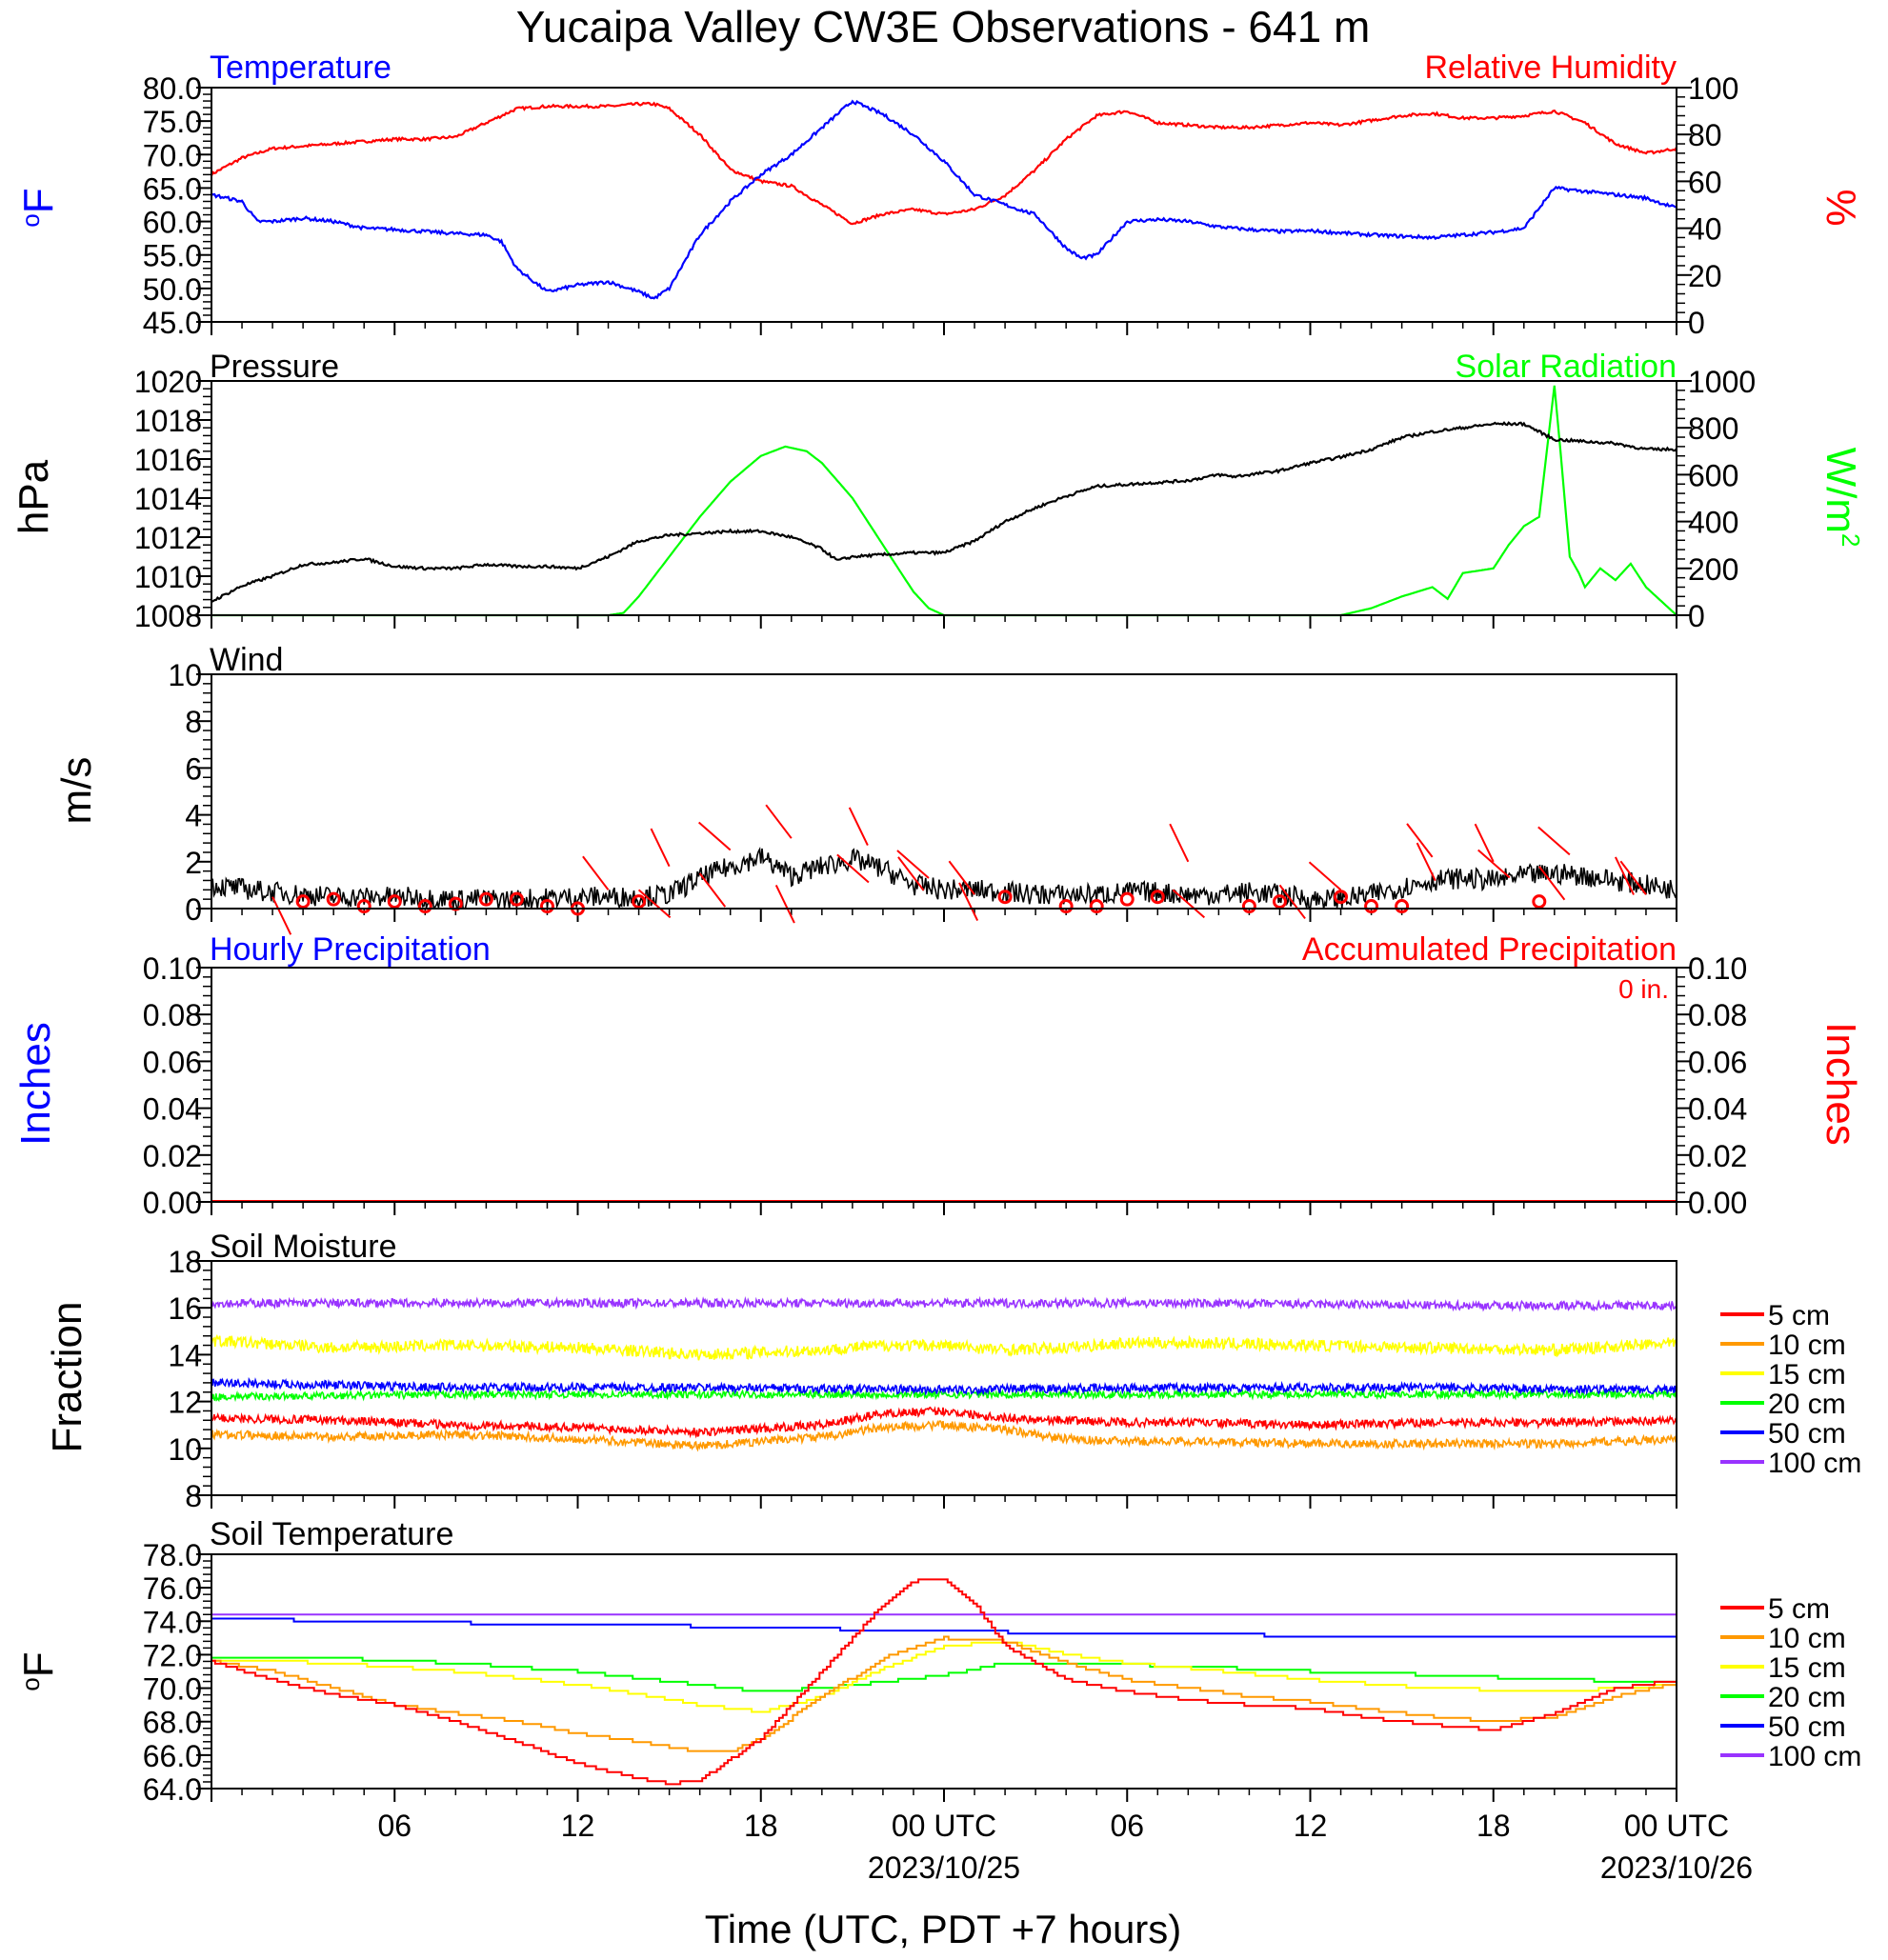 Image resolution: width=1888 pixels, height=1960 pixels. Describe the element at coordinates (193, 1496) in the screenshot. I see `left-tick-label: 8` at that location.